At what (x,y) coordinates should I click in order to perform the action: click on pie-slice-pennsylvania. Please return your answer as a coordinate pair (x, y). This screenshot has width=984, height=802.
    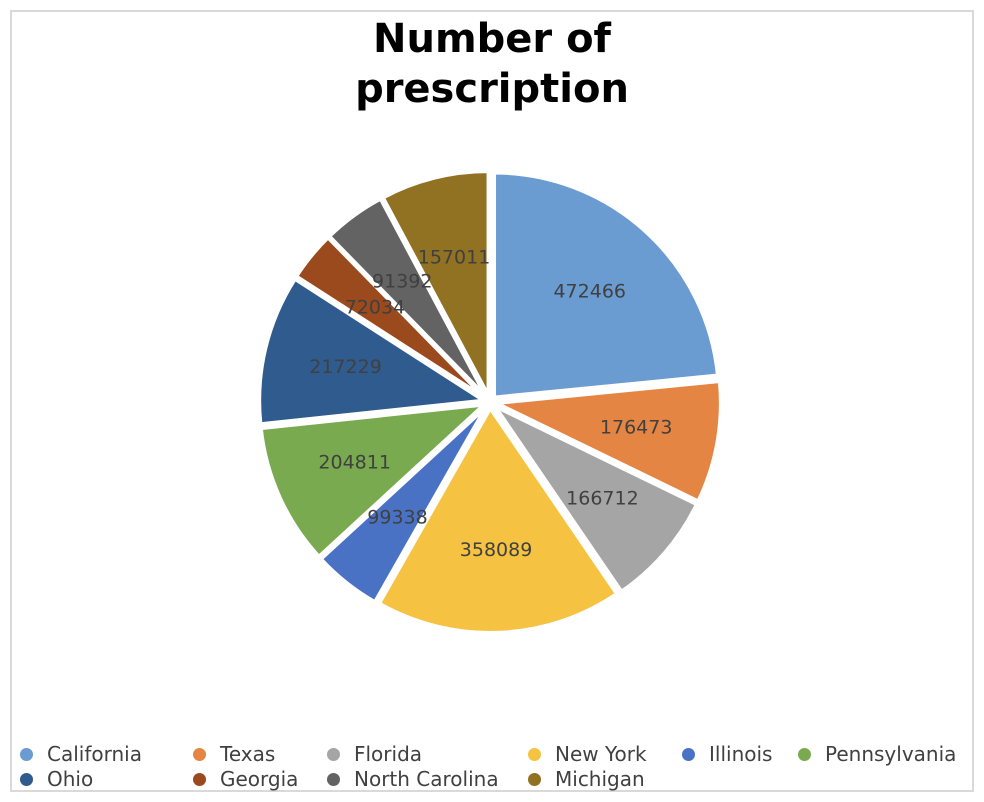
    Looking at the image, I should click on (374, 480).